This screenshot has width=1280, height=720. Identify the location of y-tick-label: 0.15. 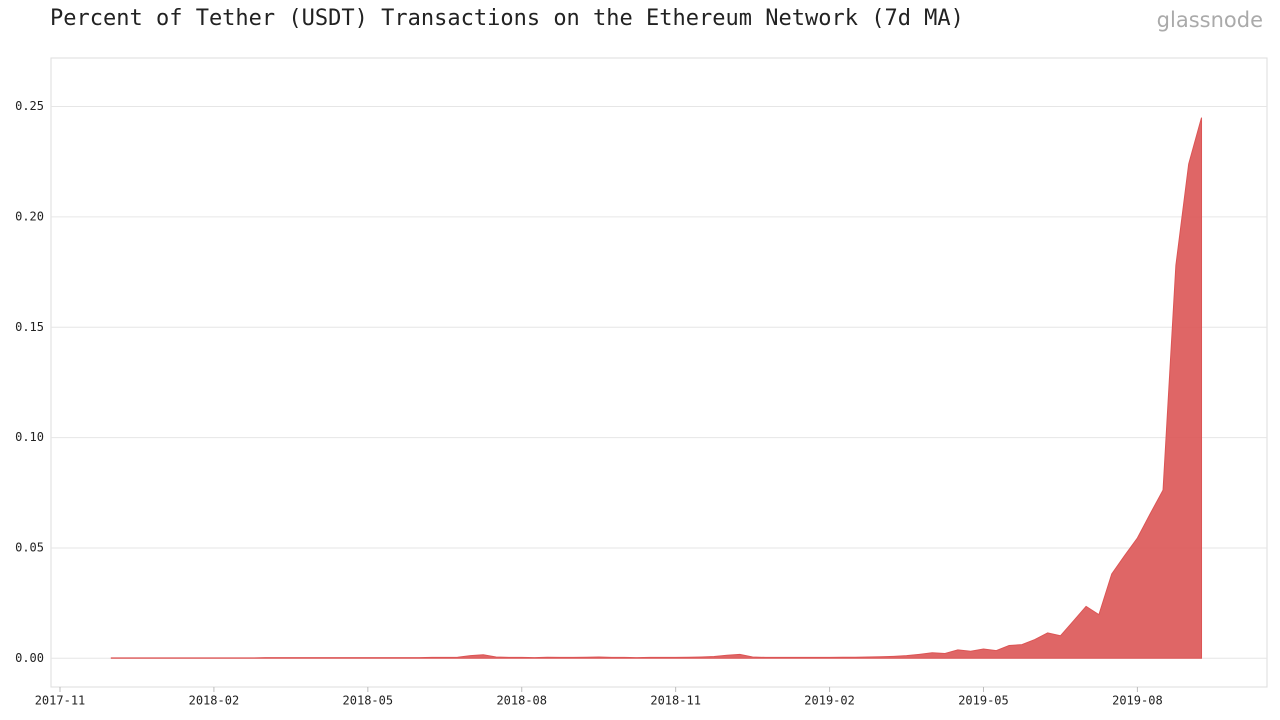
(29, 327).